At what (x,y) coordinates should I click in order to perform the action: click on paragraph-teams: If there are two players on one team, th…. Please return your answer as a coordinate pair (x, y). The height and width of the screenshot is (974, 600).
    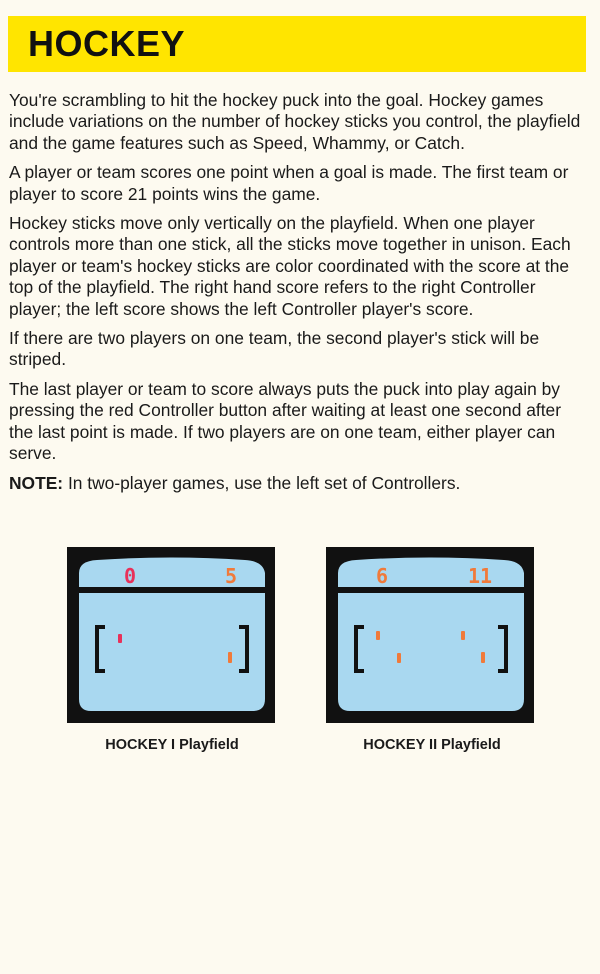
    Looking at the image, I should click on (274, 349).